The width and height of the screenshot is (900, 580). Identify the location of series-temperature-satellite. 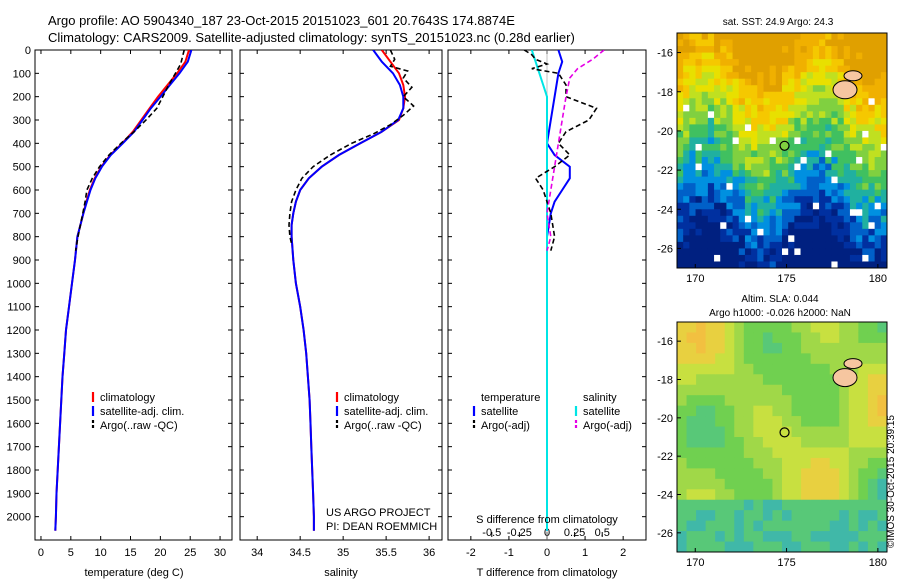
(558, 290).